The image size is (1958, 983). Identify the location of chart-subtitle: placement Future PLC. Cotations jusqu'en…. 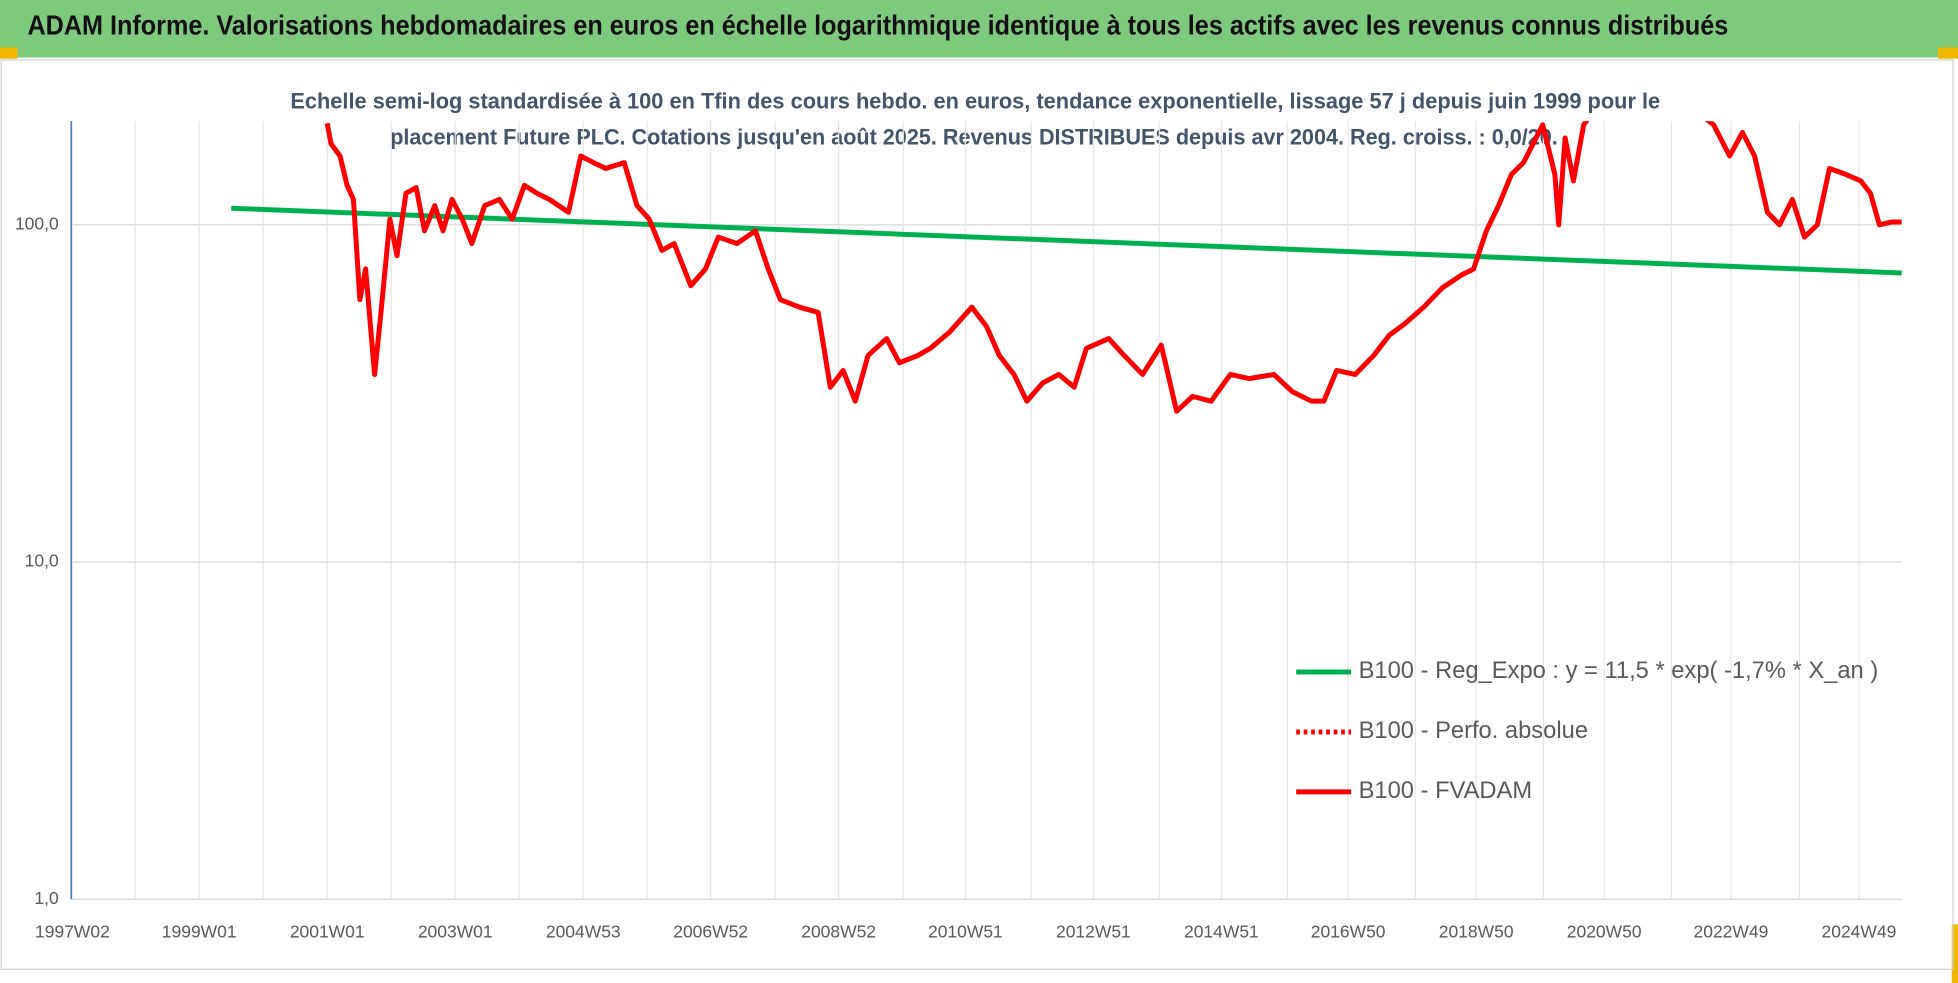
(974, 137).